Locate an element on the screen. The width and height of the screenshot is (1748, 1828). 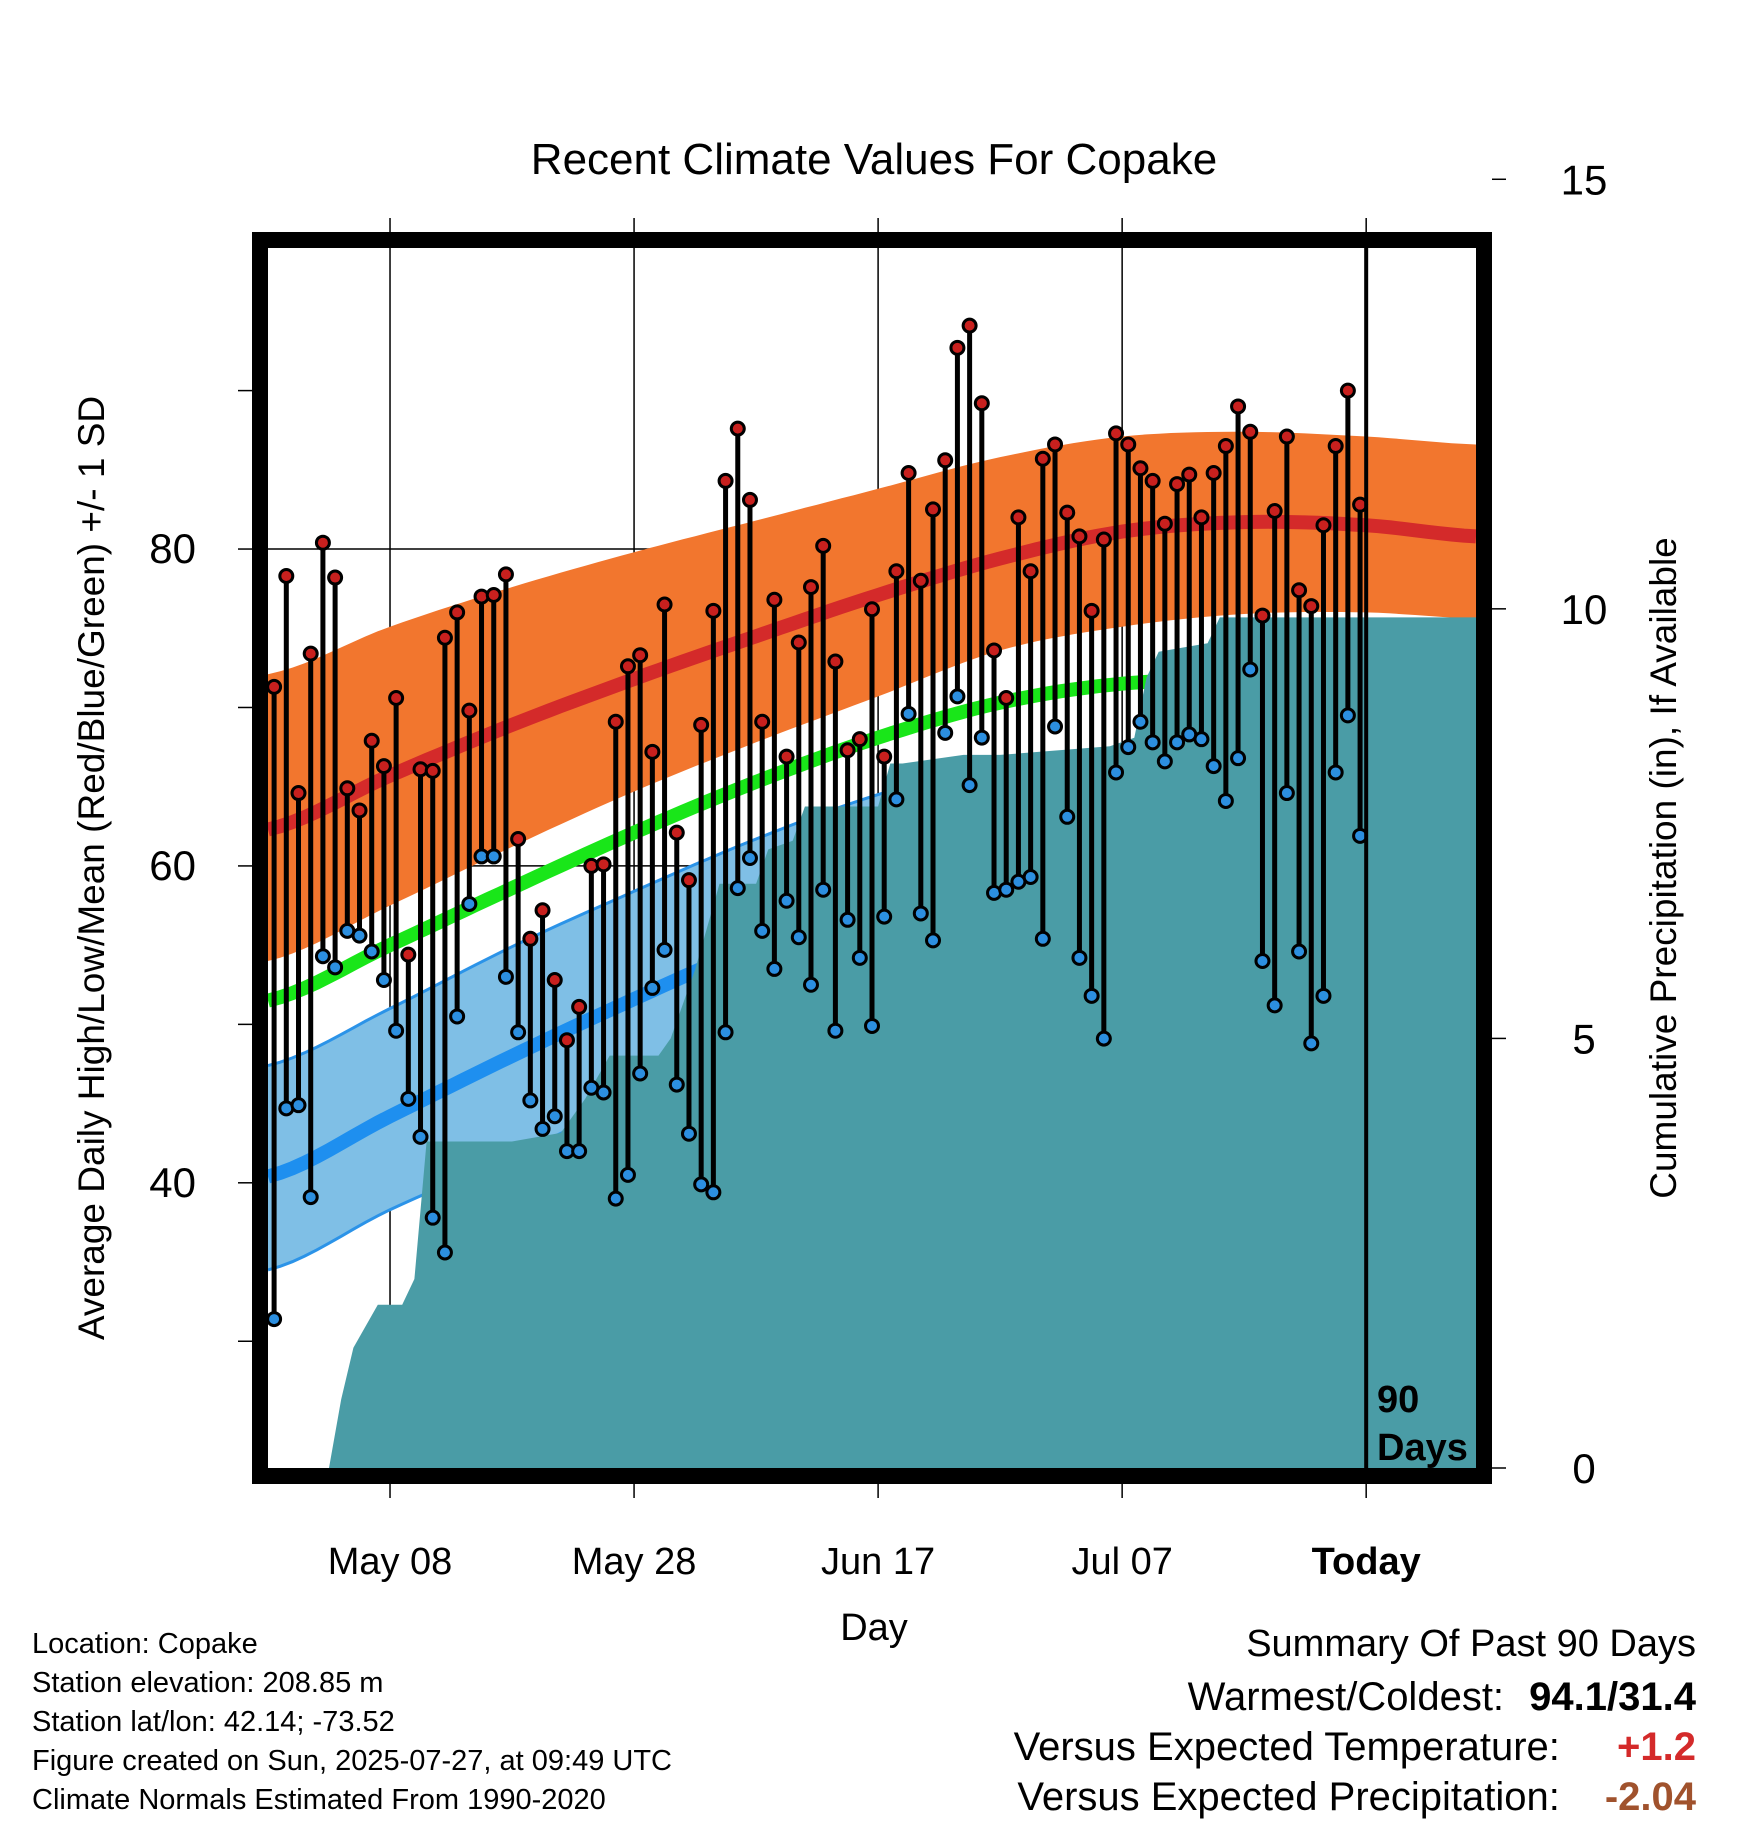
precip-value: -2.04 is located at coordinates (1650, 1797).